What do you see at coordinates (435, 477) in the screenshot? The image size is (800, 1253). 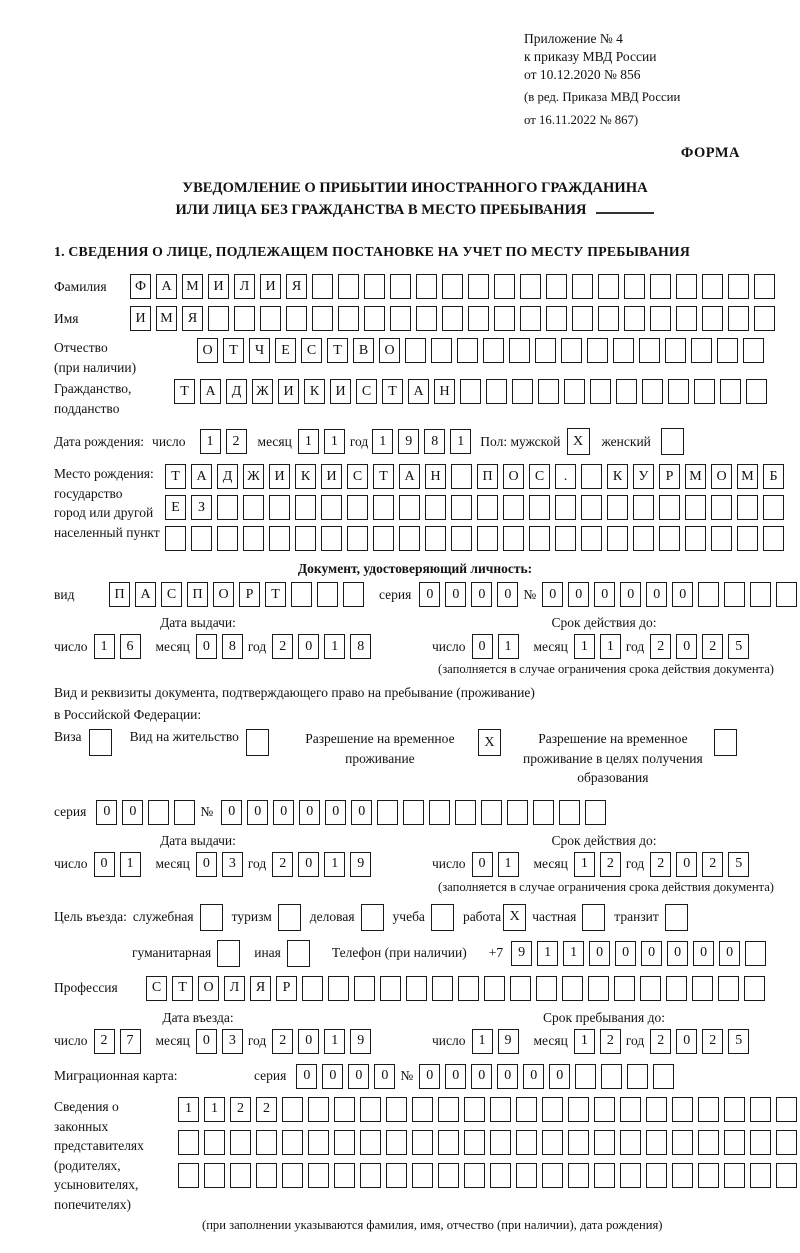 I see `char-cell: Н` at bounding box center [435, 477].